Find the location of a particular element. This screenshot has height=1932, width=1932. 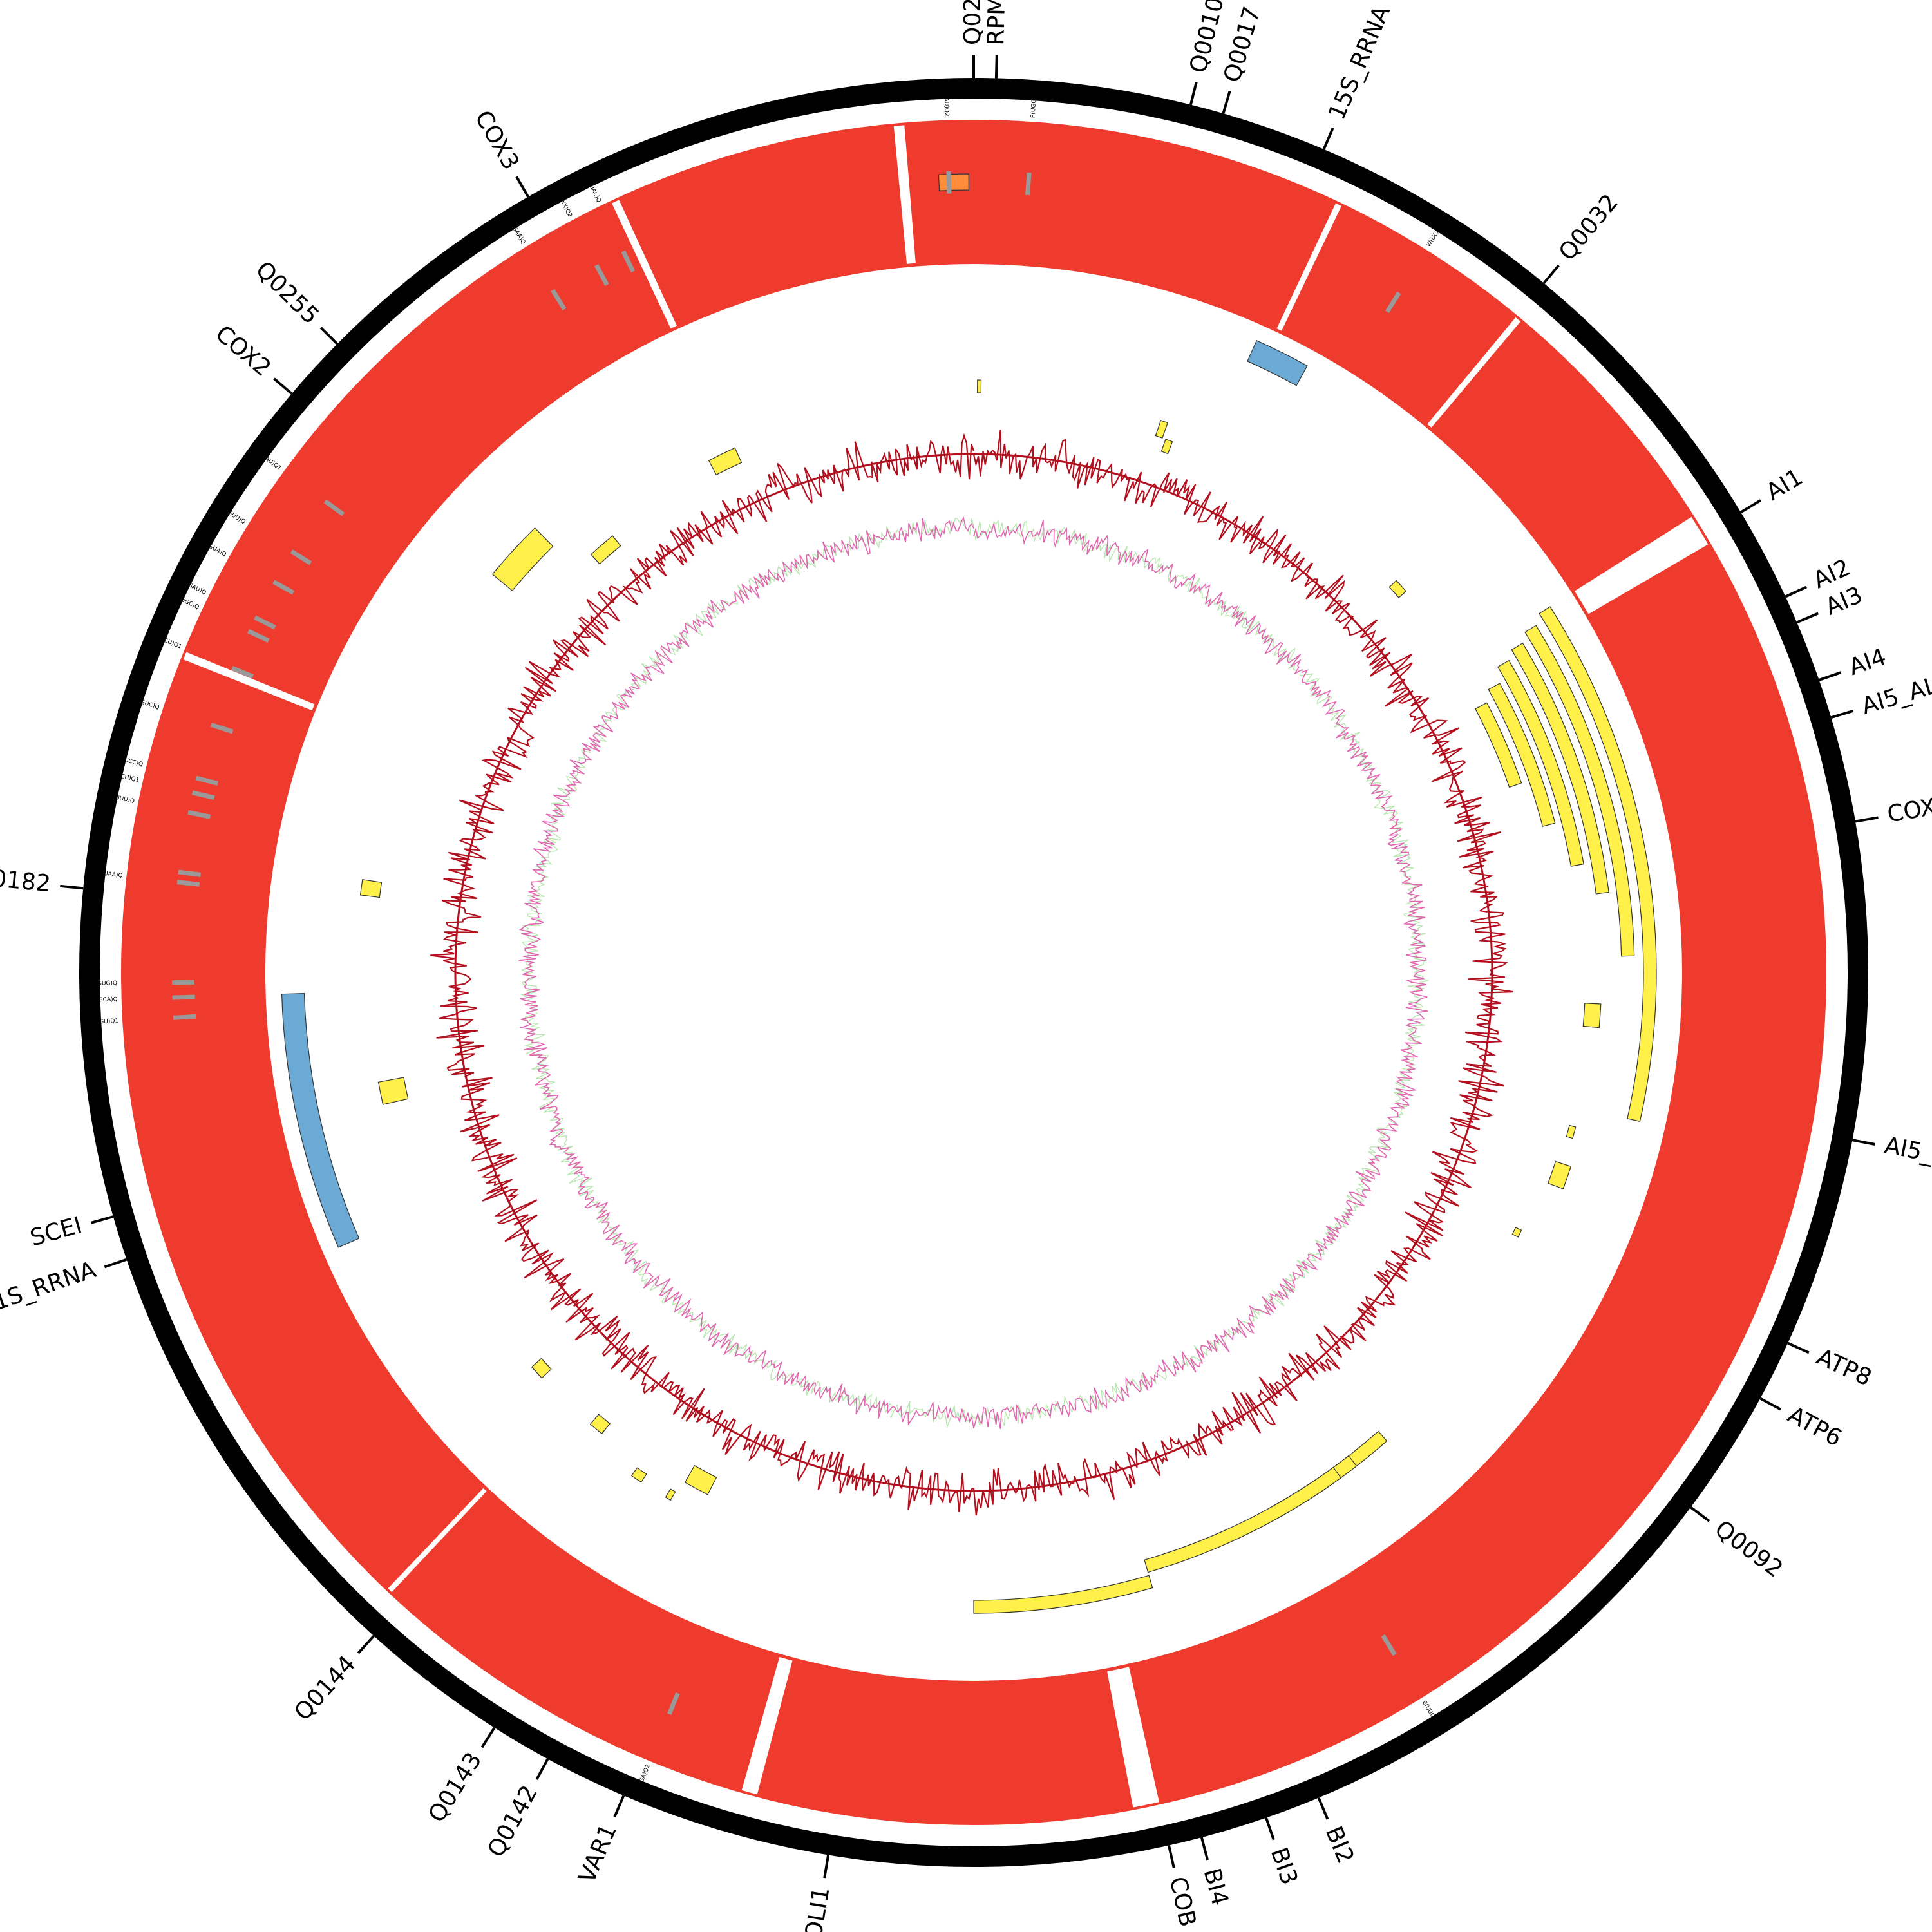

gene-label: Q0032 is located at coordinates (1589, 227).